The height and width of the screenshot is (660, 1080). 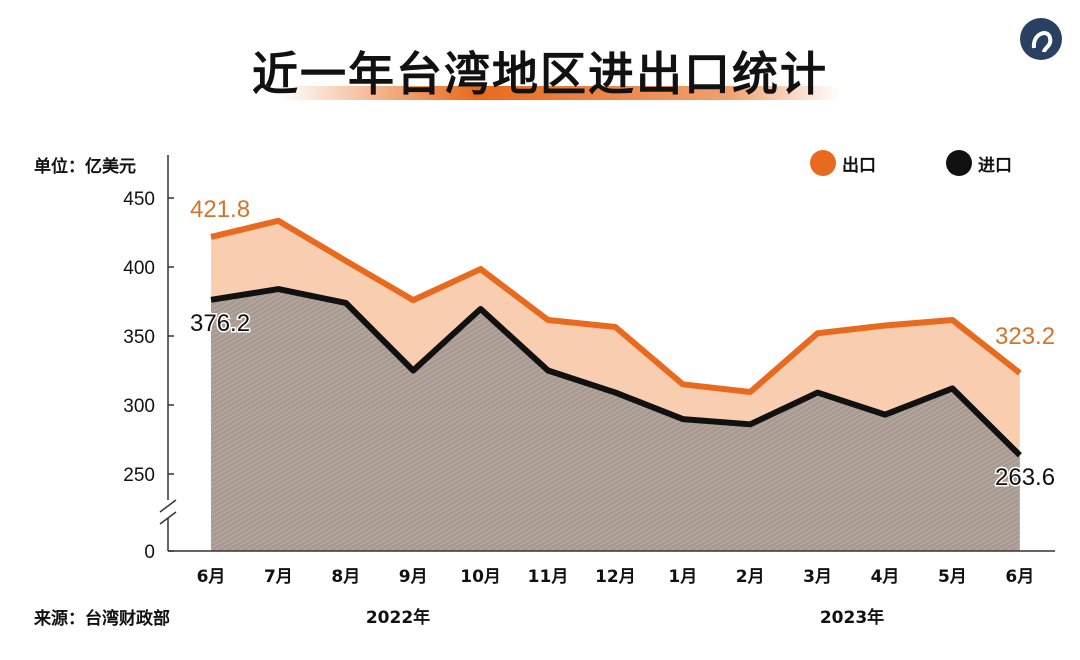 I want to click on y-tick-label: 0, so click(x=149, y=552).